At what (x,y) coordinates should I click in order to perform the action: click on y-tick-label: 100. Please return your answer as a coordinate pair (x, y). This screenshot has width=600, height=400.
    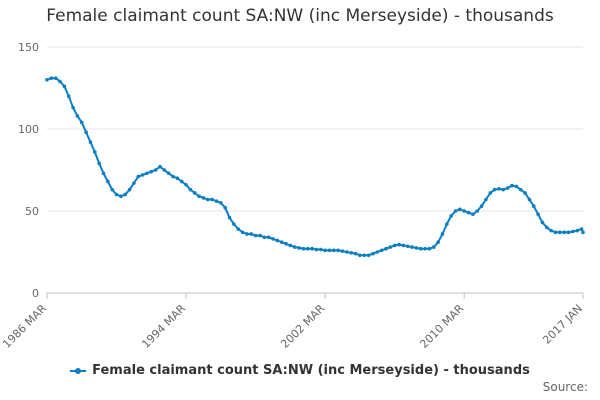
    Looking at the image, I should click on (28, 129).